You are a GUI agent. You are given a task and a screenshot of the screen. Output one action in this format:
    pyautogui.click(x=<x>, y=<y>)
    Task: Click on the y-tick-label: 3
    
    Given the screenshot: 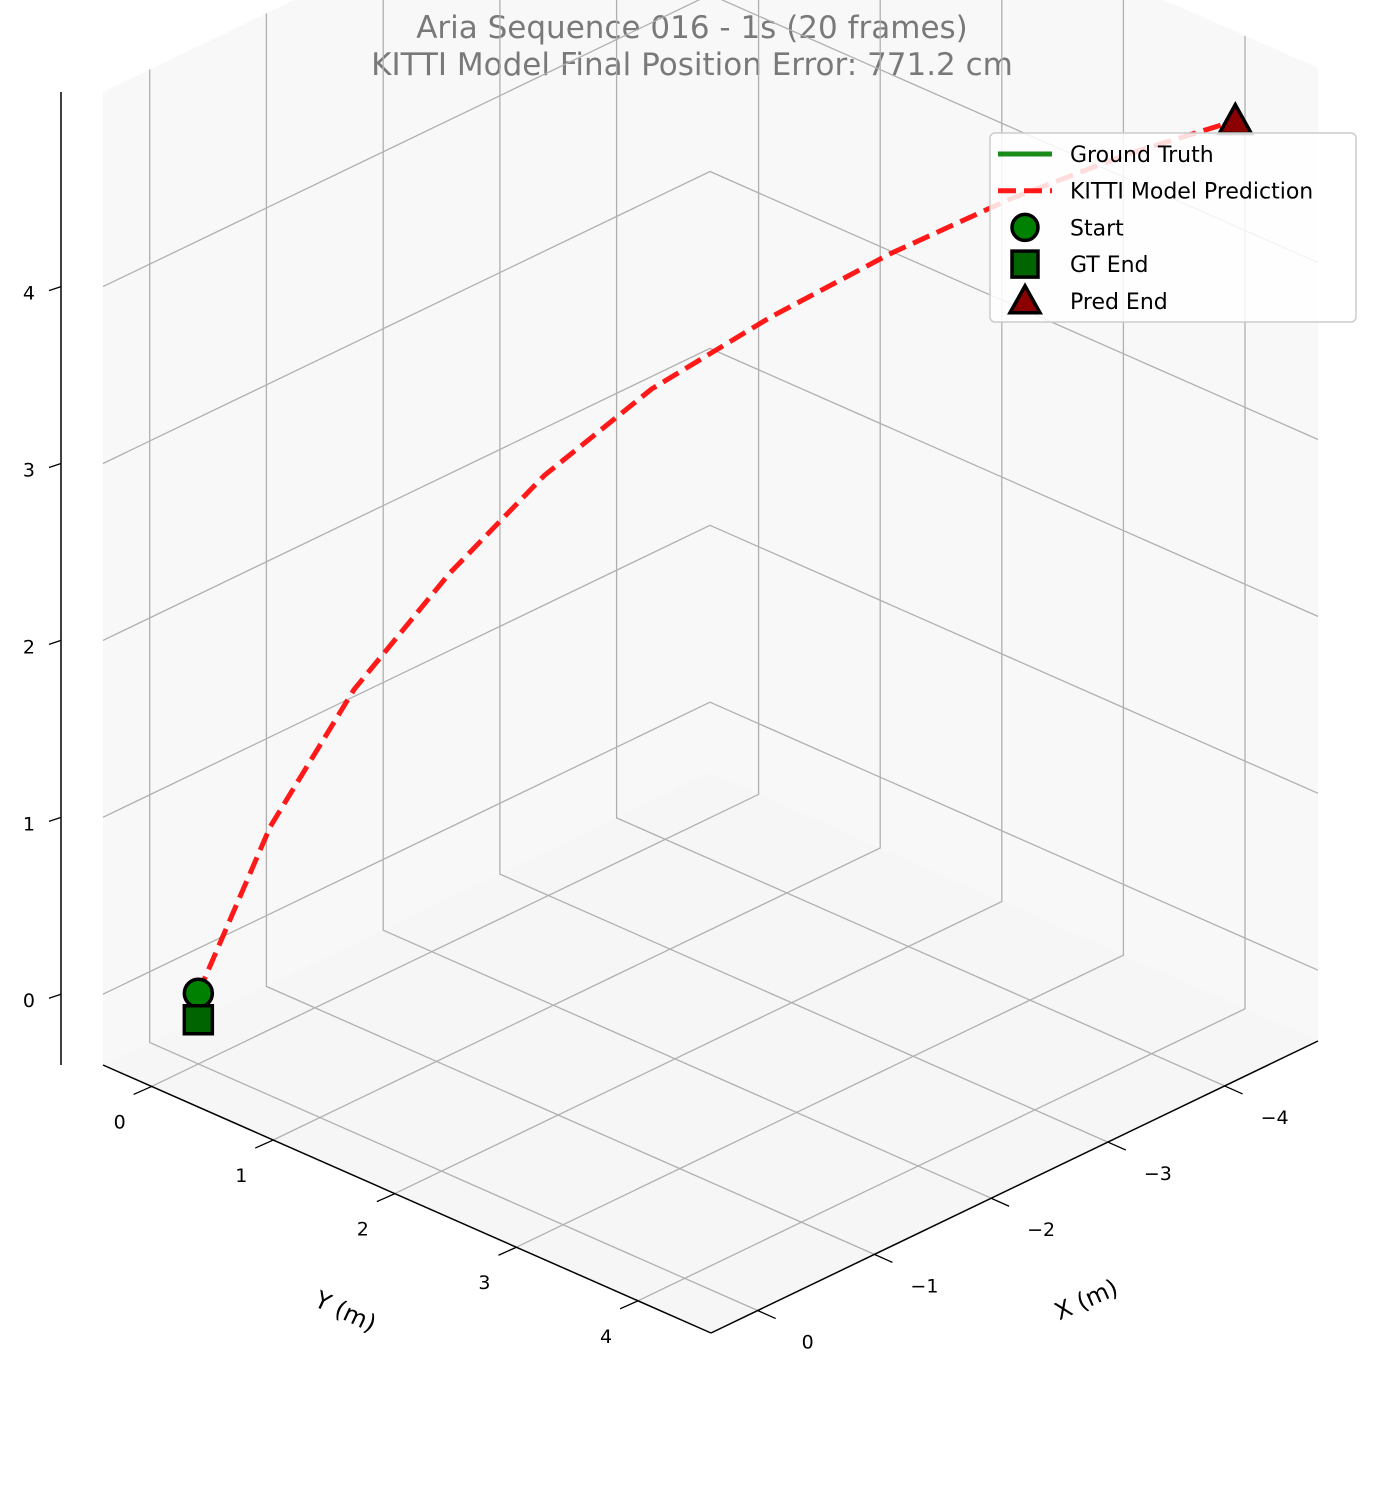 What is the action you would take?
    pyautogui.click(x=484, y=1283)
    